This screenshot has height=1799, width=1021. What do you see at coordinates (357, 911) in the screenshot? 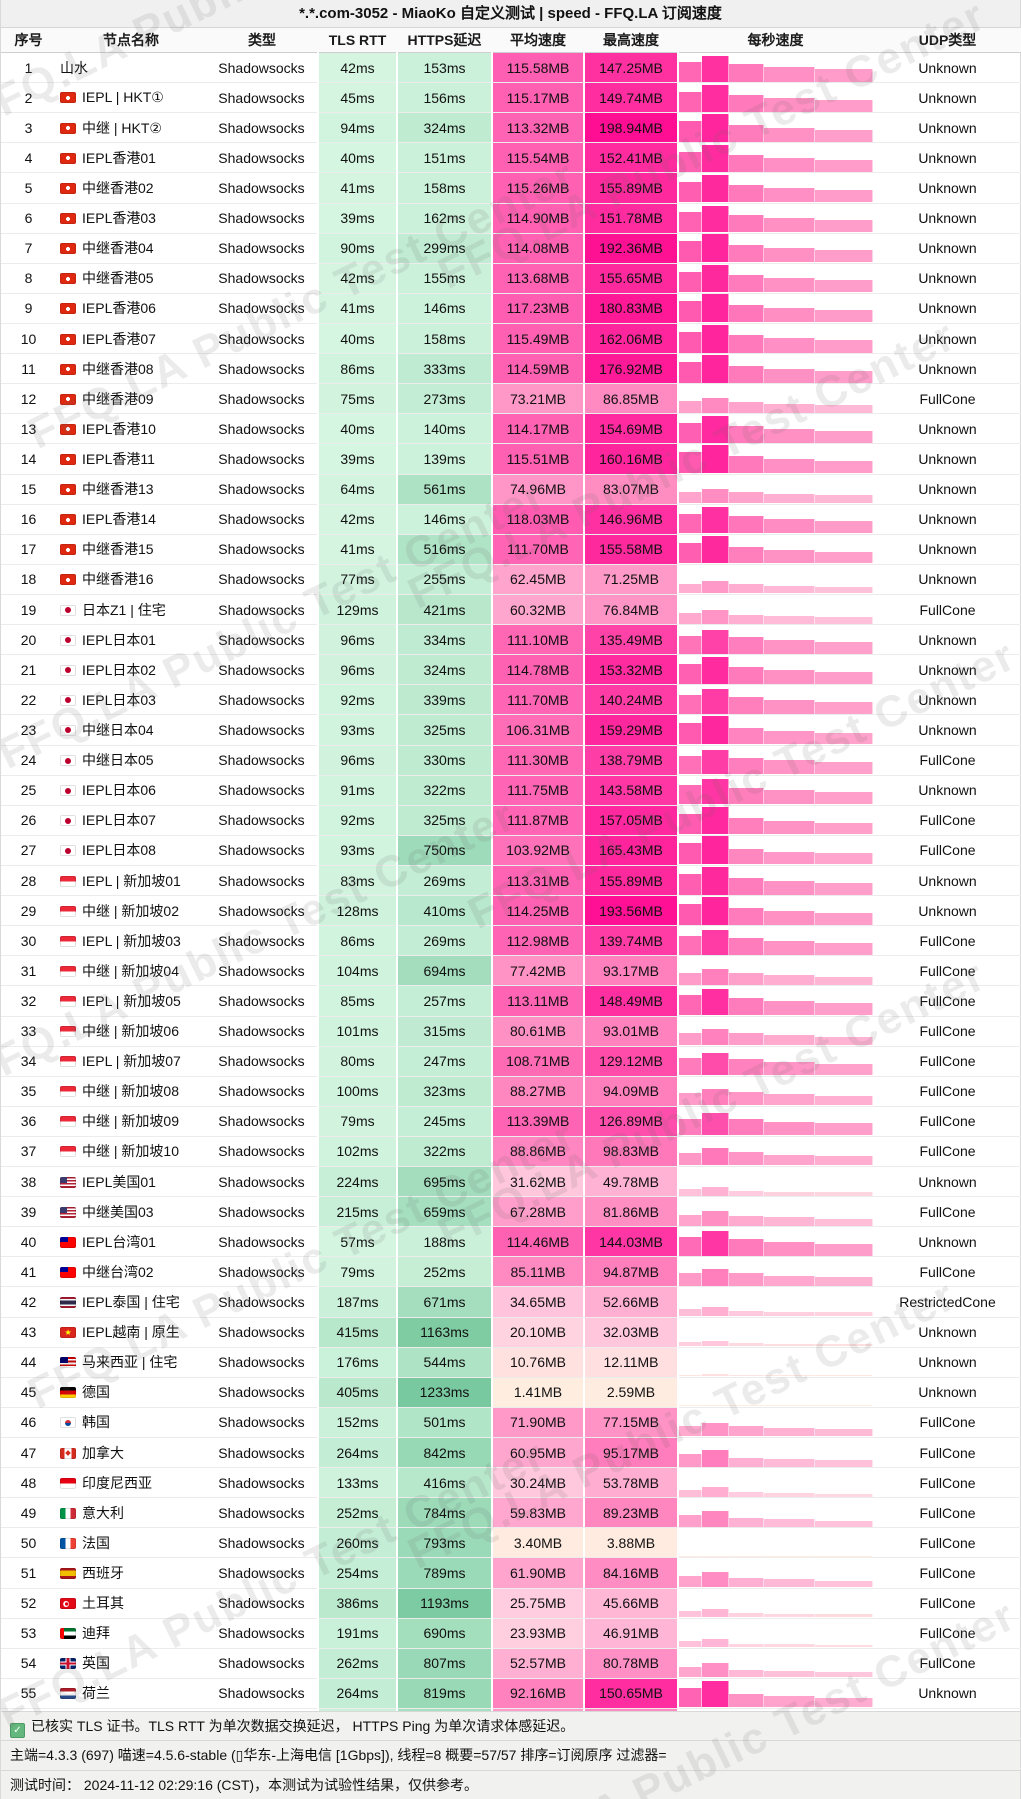
I see `tls-rtt-cell: 128ms` at bounding box center [357, 911].